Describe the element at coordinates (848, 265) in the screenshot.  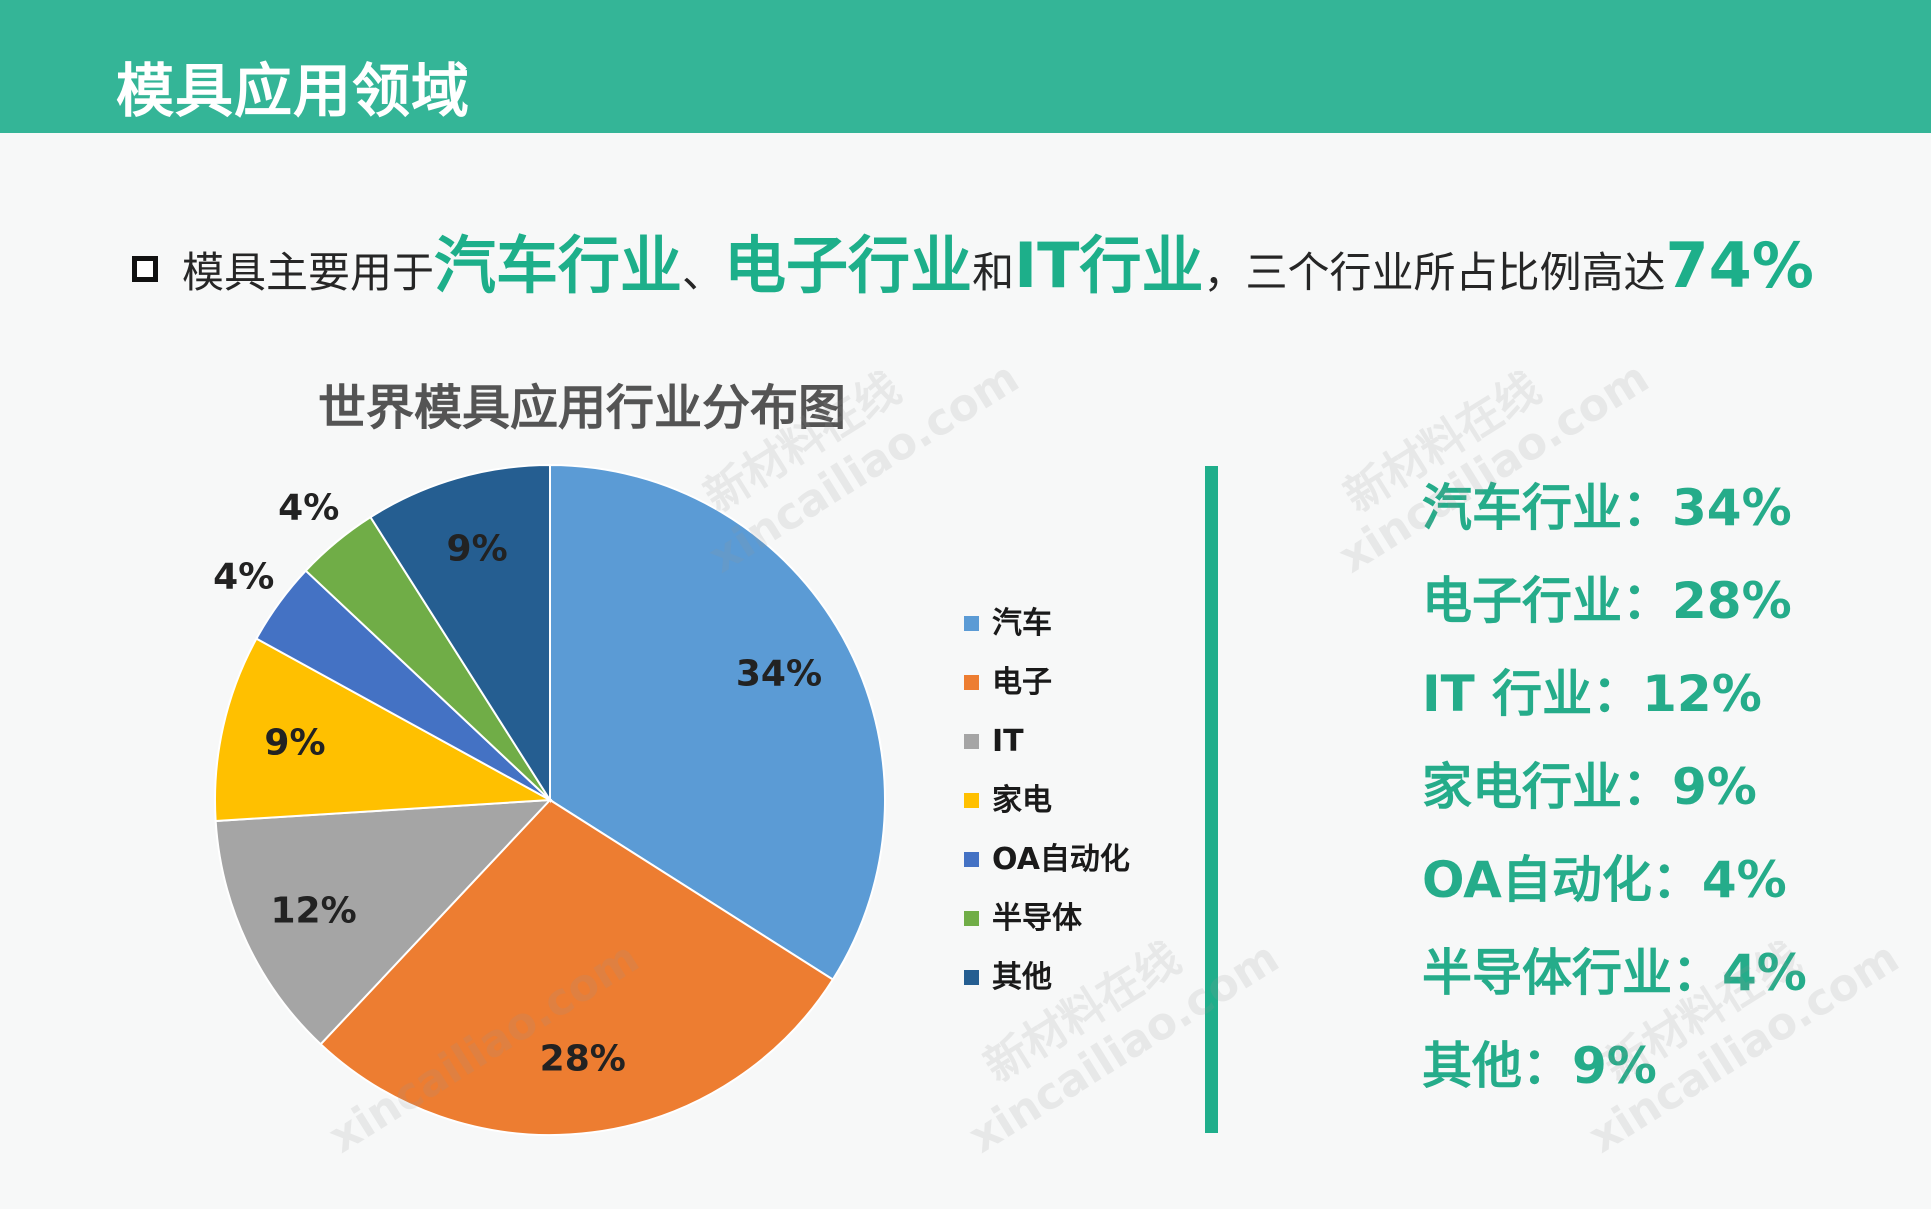
I see `intro-highlight-electronics: 电子行业` at that location.